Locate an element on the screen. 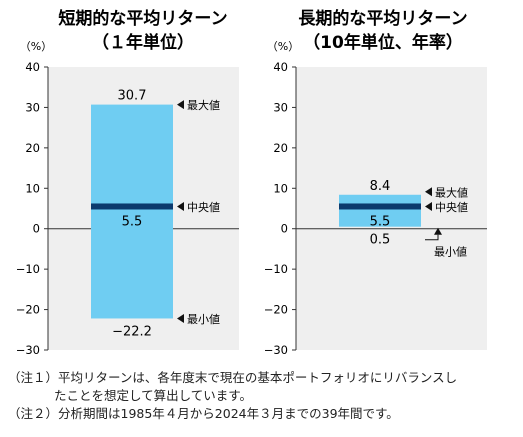  footnote-2-text: （注２）分析期間は1985年４月から2024年３月までの39年間です。 is located at coordinates (203, 413).